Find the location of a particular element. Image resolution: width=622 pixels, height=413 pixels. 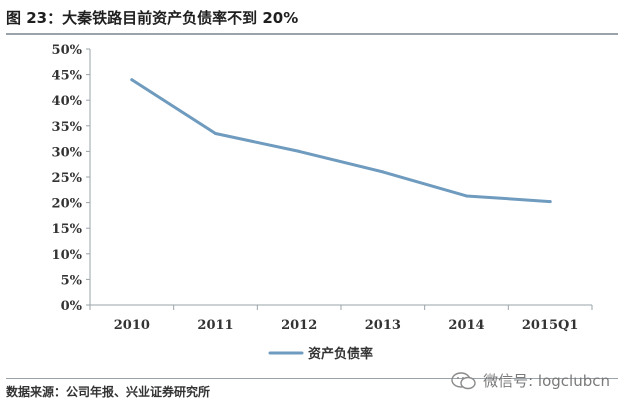

y-tick-label: 0% is located at coordinates (72, 306).